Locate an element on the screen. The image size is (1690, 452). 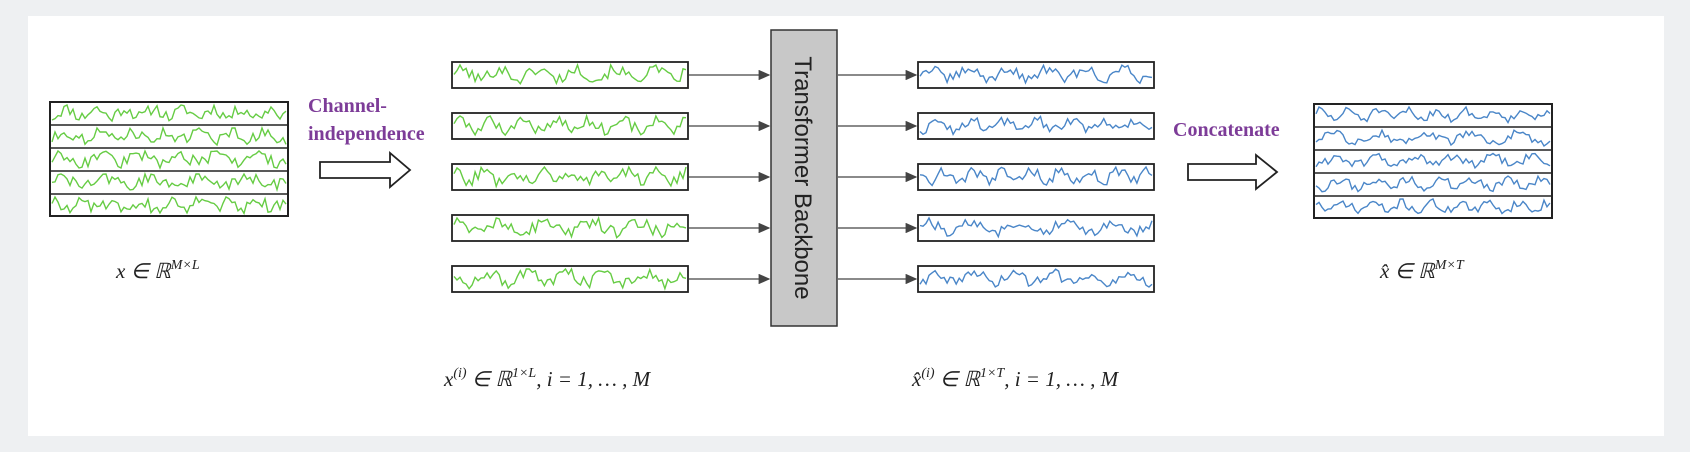
transformer-backbone: Transformer Backbone is located at coordinates (804, 178).